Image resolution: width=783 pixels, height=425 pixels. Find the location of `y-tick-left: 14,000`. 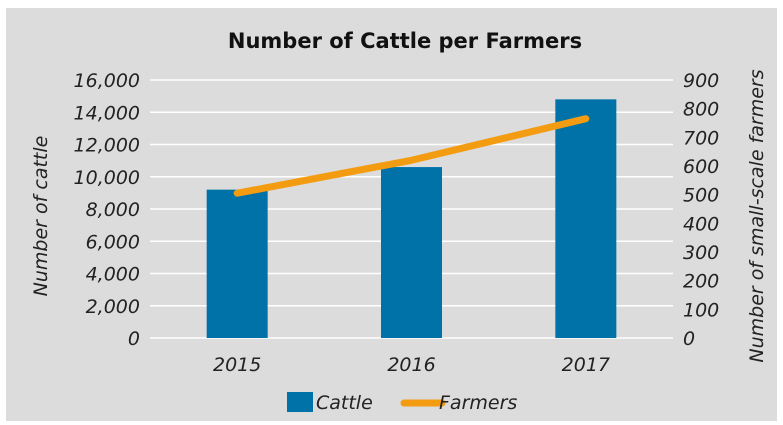

y-tick-left: 14,000 is located at coordinates (107, 113).